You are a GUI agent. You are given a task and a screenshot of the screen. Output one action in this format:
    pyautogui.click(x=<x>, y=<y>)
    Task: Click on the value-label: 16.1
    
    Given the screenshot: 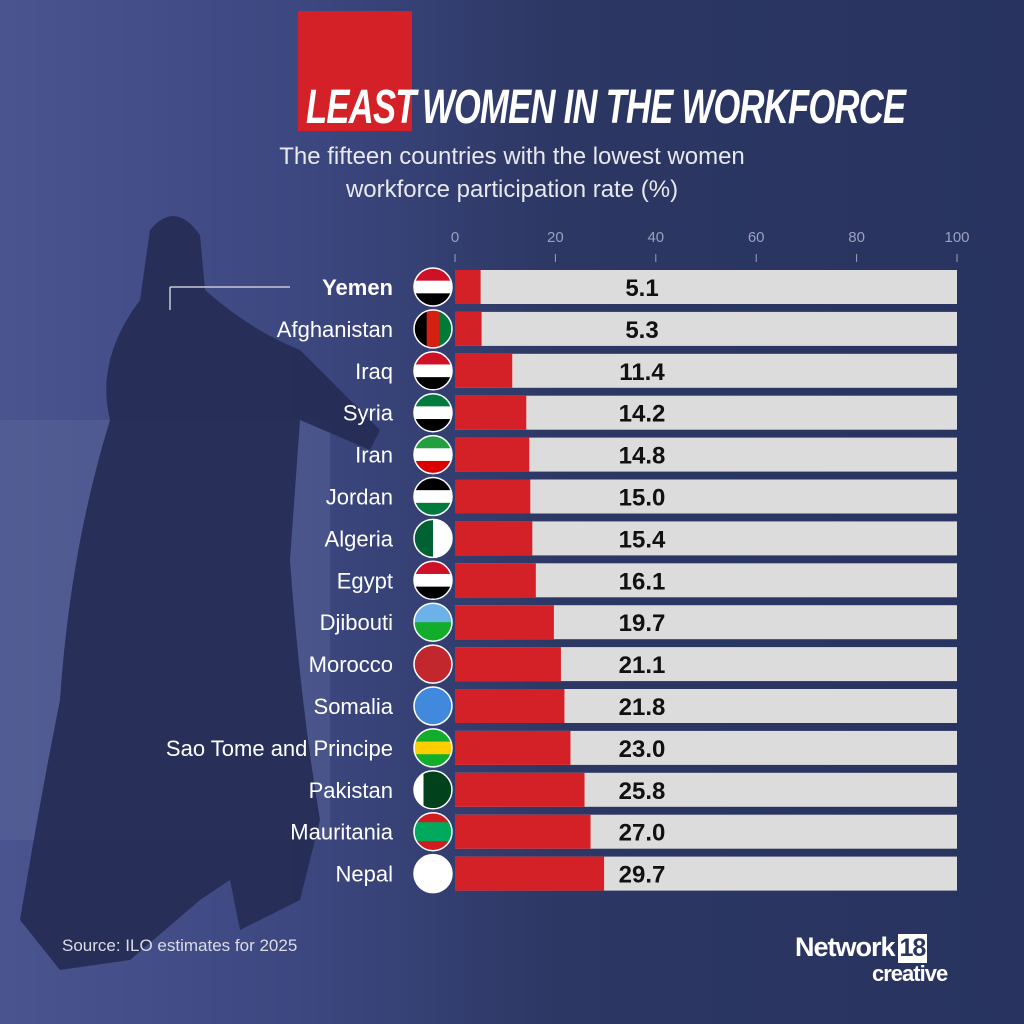 What is the action you would take?
    pyautogui.click(x=642, y=581)
    